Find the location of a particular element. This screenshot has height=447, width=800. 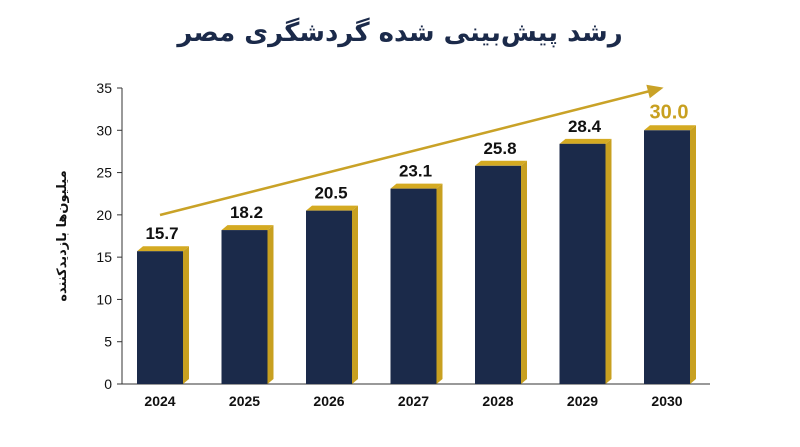

bar-side-2029 is located at coordinates (608, 261).